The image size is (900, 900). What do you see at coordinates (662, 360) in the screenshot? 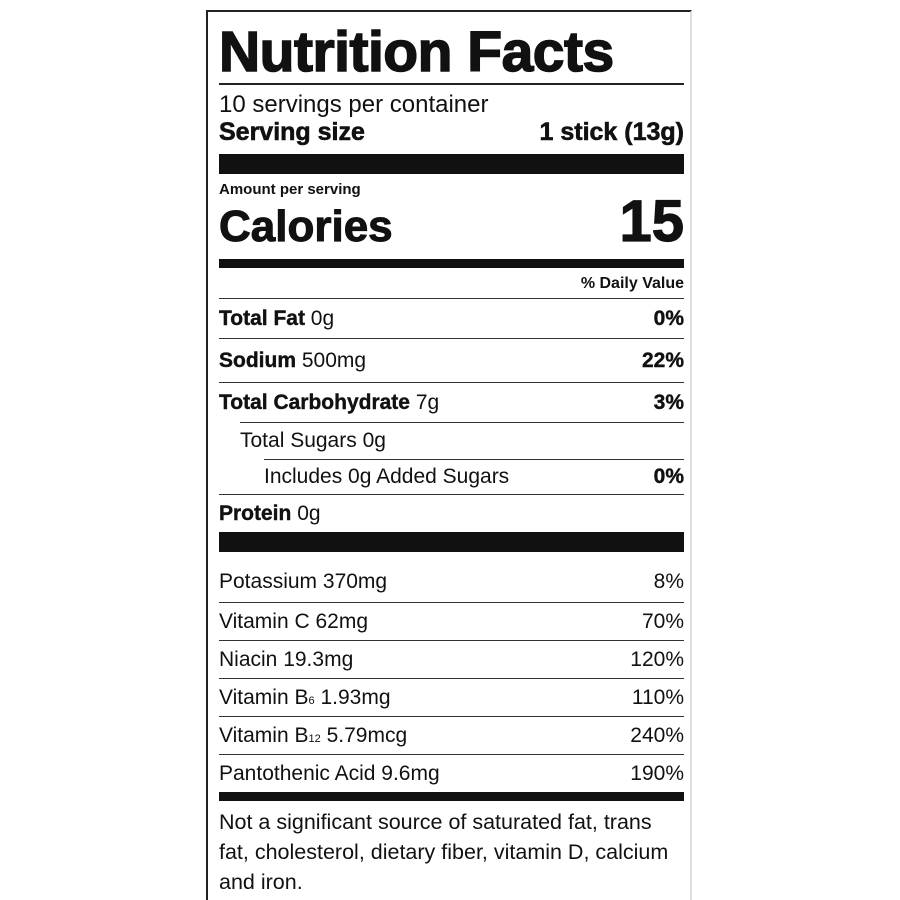
I see `nutrient-dv: 22%` at bounding box center [662, 360].